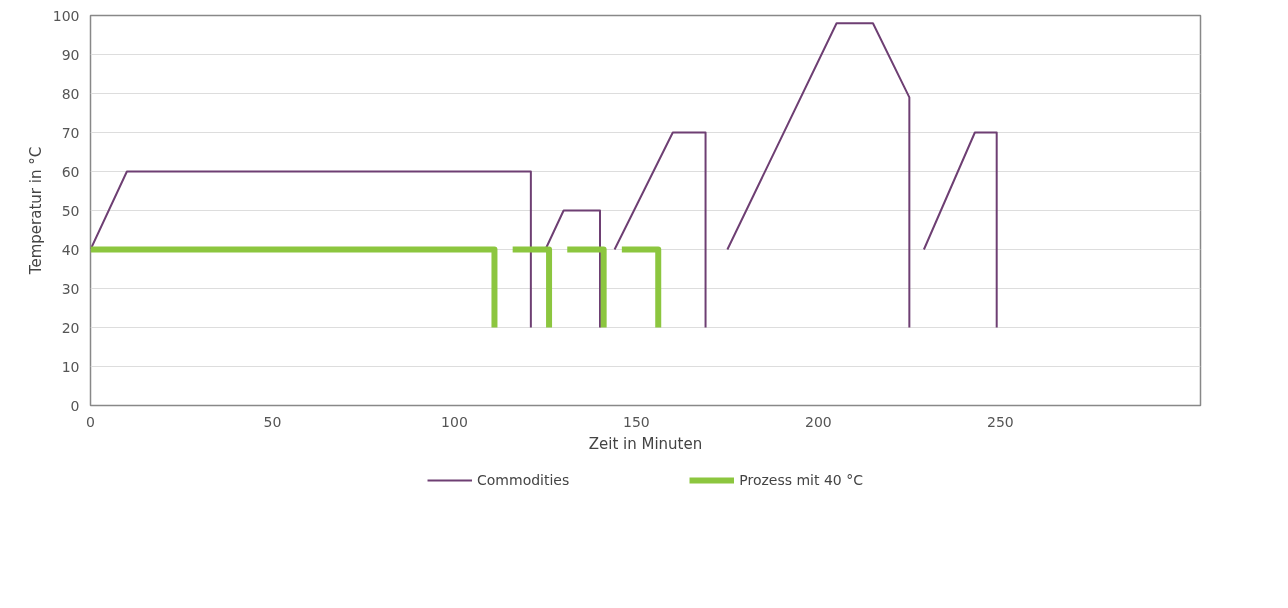 The image size is (1288, 608). What do you see at coordinates (70, 210) in the screenshot?
I see `y-tick-label: 50` at bounding box center [70, 210].